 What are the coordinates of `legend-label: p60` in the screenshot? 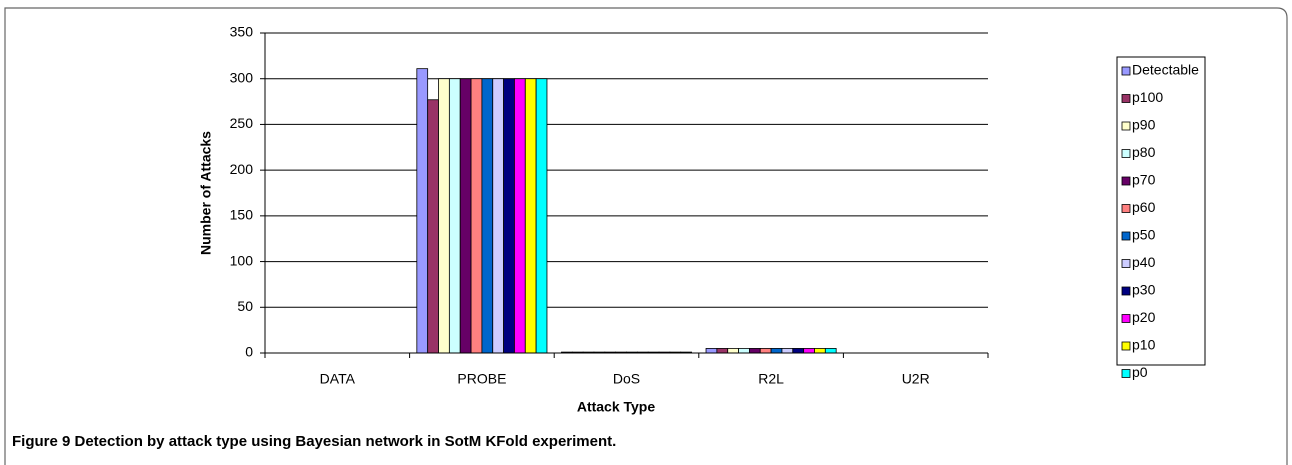 It's located at (1144, 207).